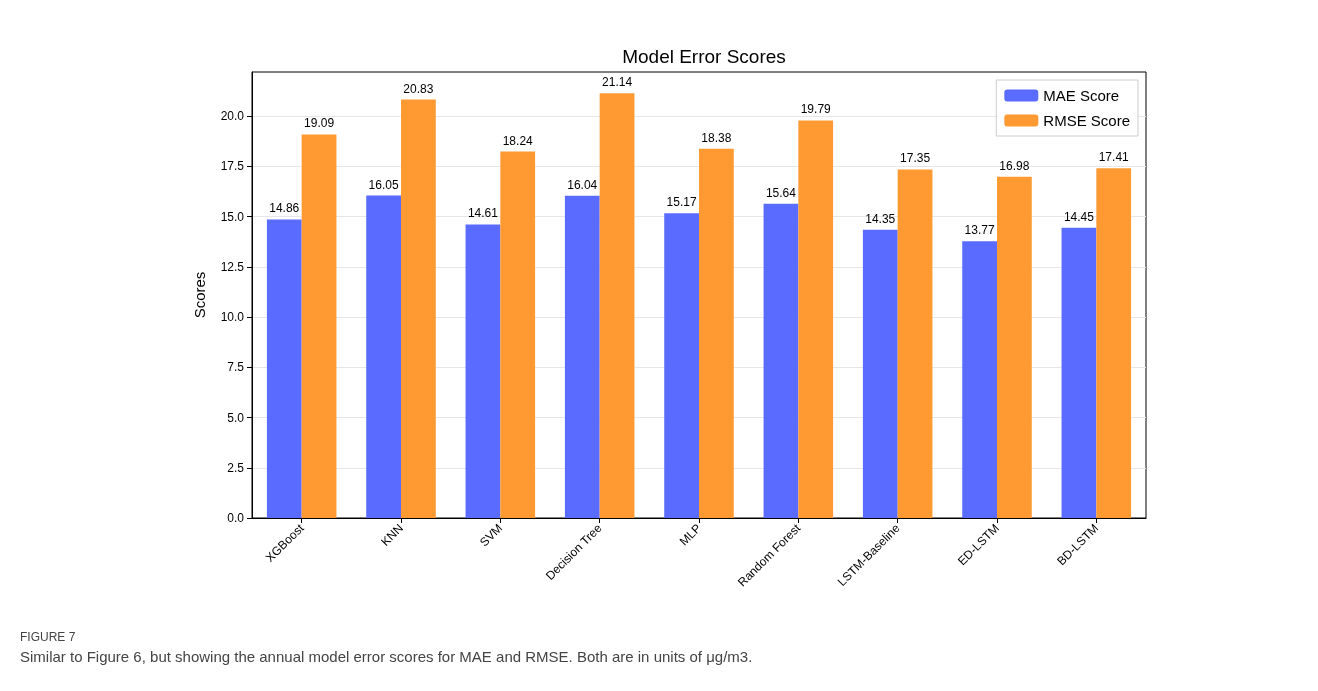 Image resolution: width=1318 pixels, height=691 pixels. Describe the element at coordinates (483, 213) in the screenshot. I see `data-label: 14.61` at that location.